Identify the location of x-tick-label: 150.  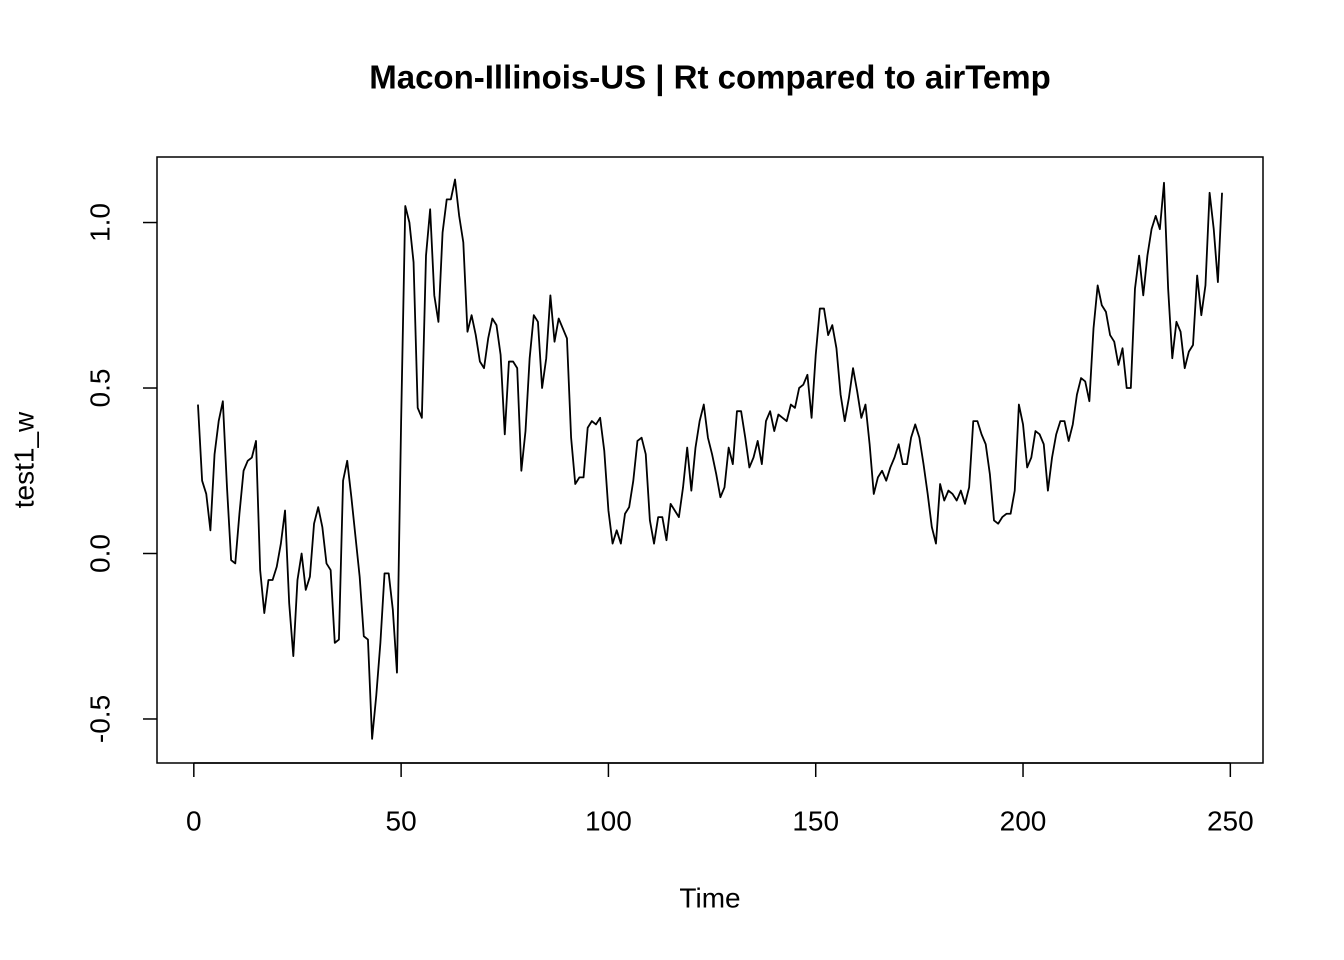
(815, 820).